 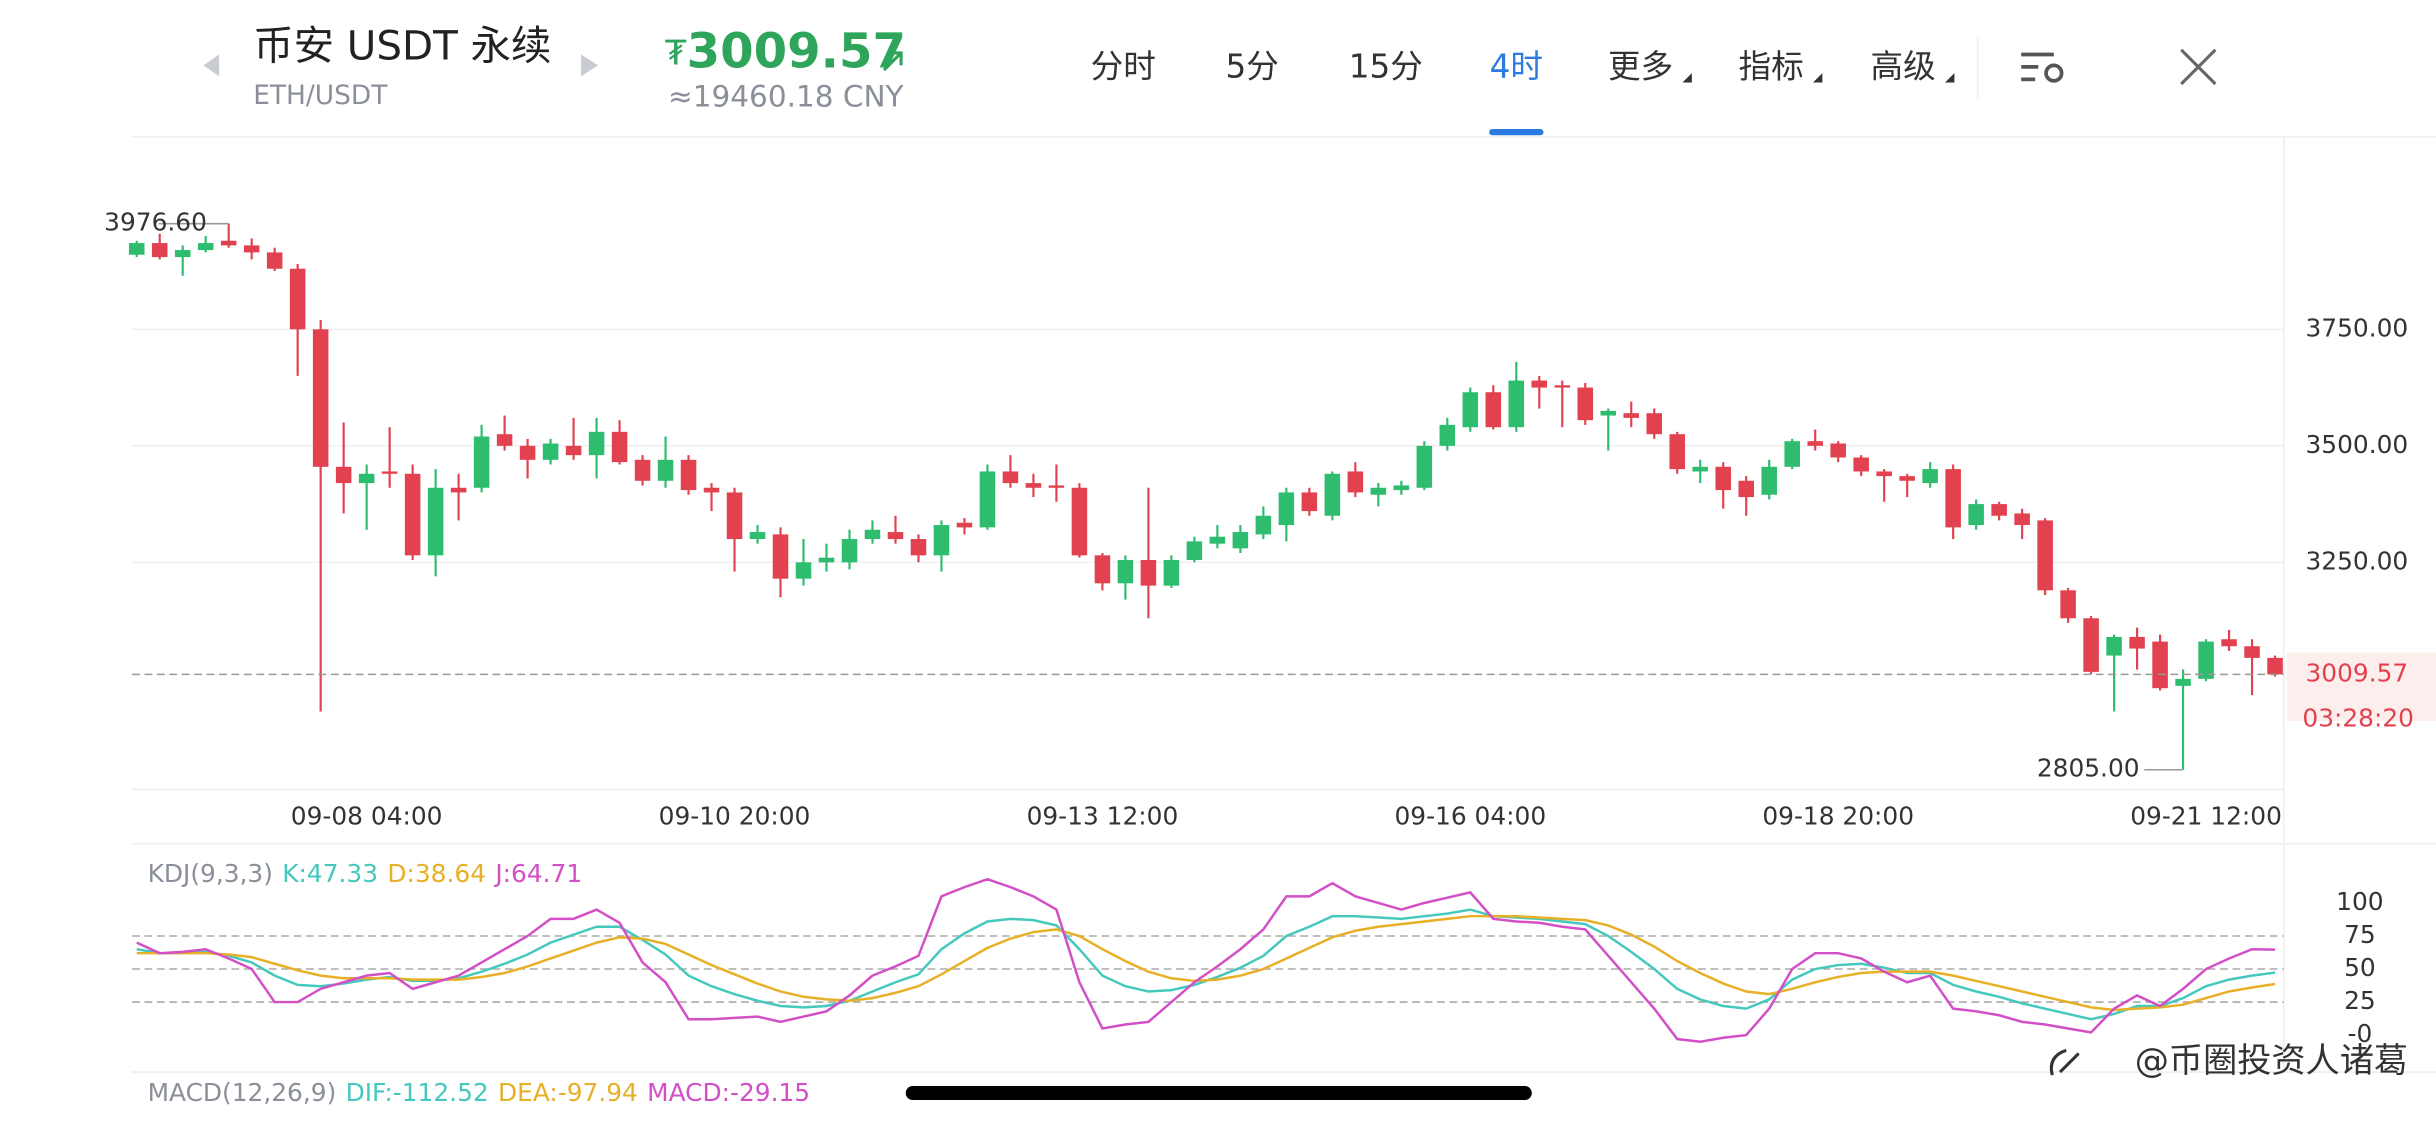 What do you see at coordinates (2360, 967) in the screenshot?
I see `y-tick-label: 50` at bounding box center [2360, 967].